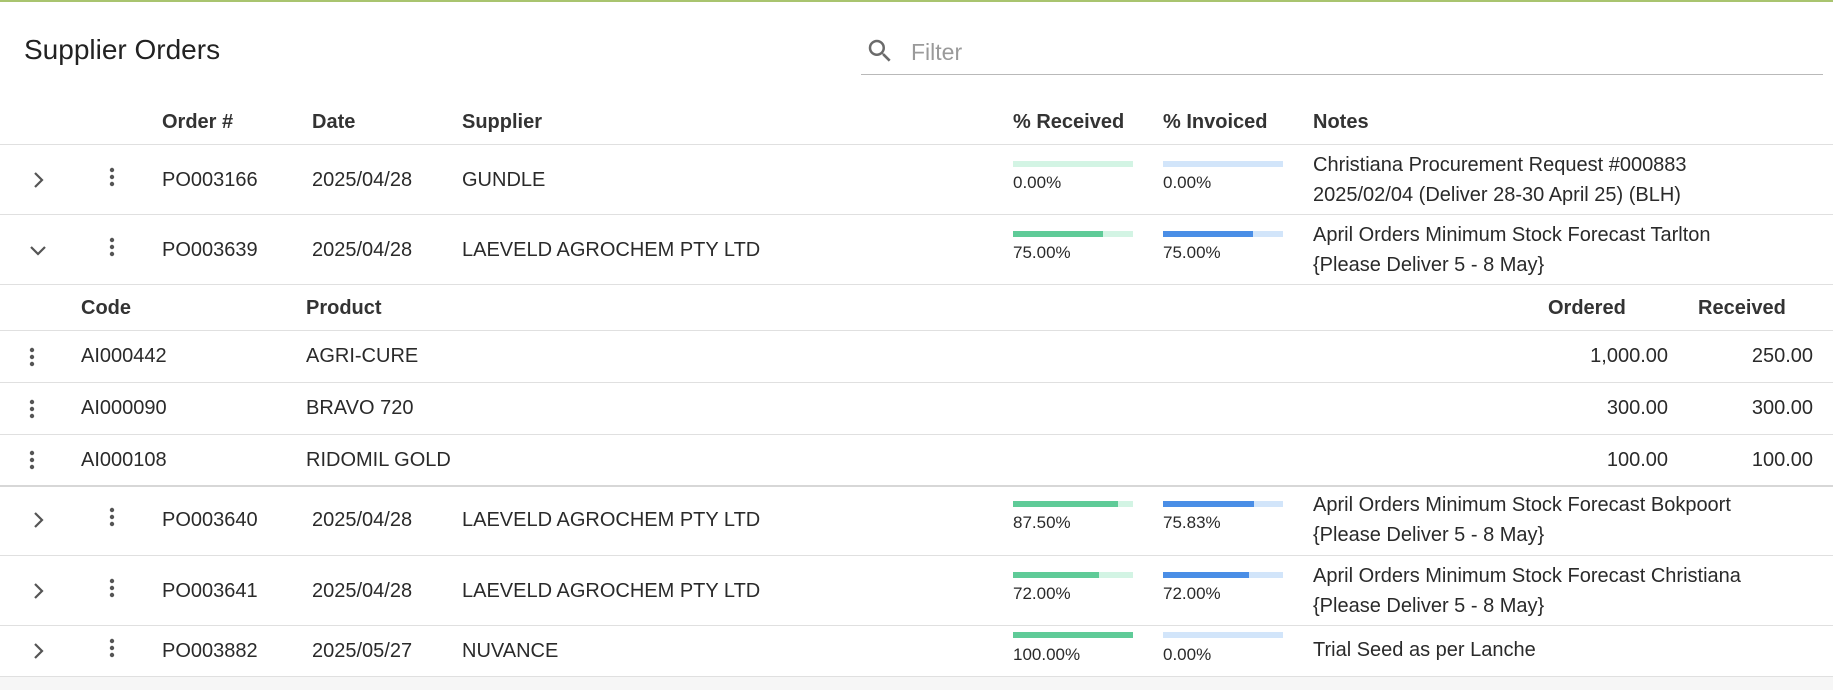 Image resolution: width=1833 pixels, height=690 pixels. What do you see at coordinates (1042, 522) in the screenshot?
I see `received-percent: 87.50%` at bounding box center [1042, 522].